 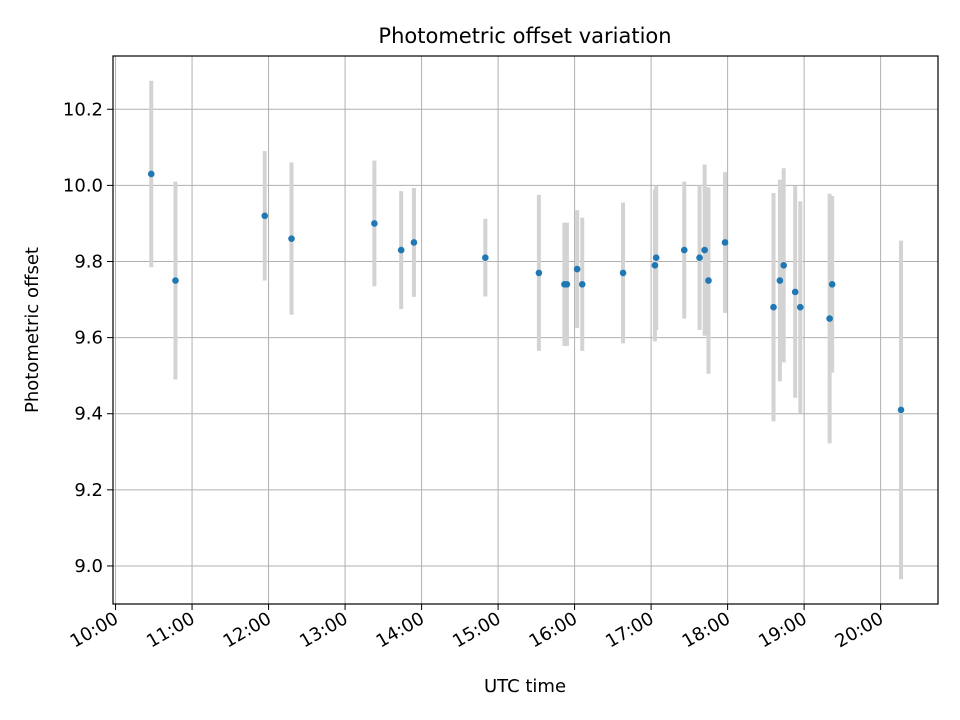 I want to click on y-tick-label: 9.0, so click(x=88, y=566).